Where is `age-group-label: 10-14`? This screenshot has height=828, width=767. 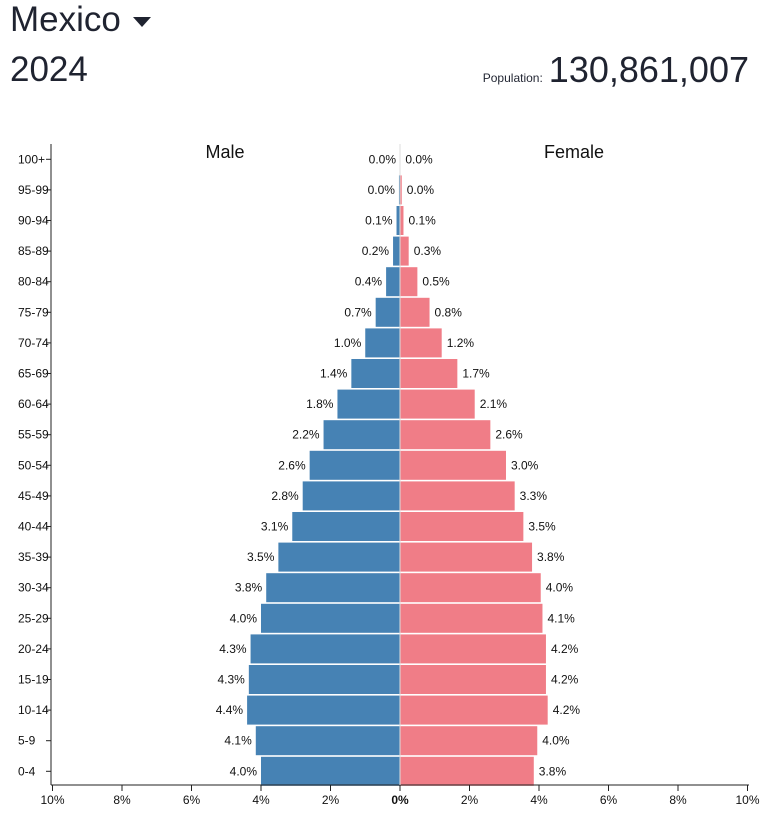
age-group-label: 10-14 is located at coordinates (33, 710).